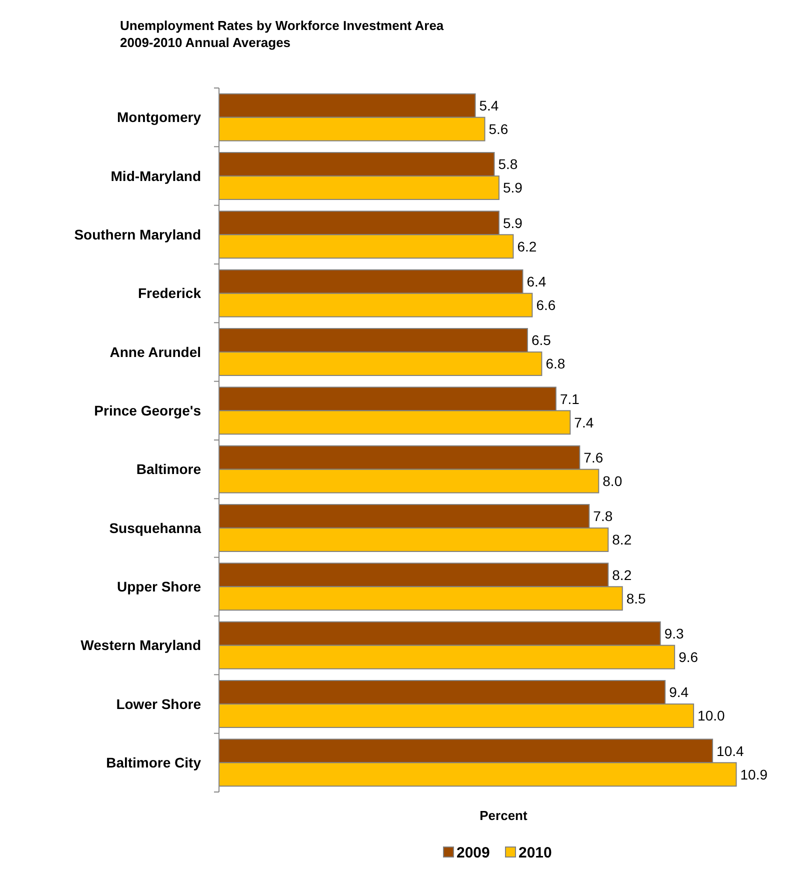  I want to click on y-tick-label: Southern Maryland, so click(137, 234).